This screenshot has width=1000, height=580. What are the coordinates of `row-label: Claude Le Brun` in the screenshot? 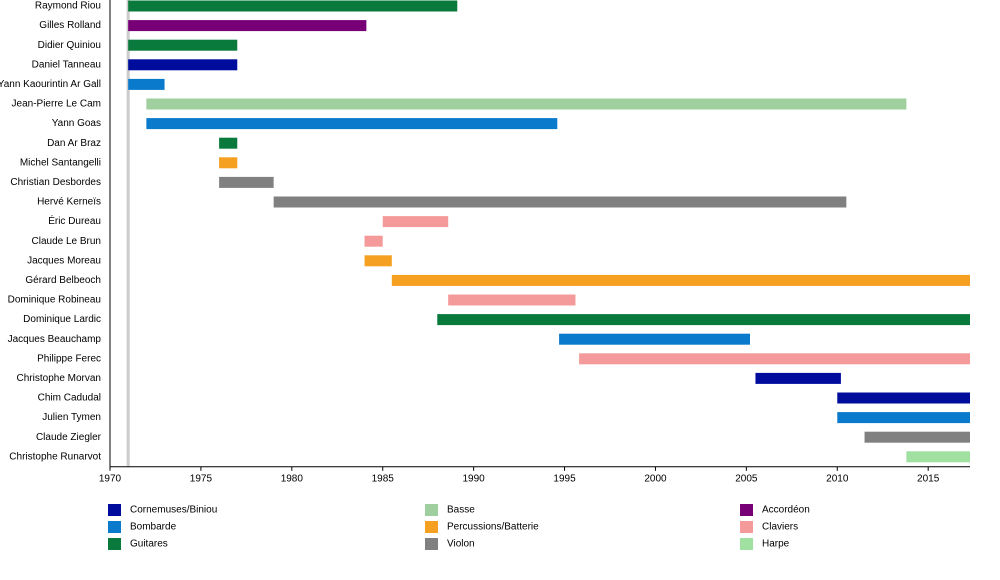 It's located at (67, 241).